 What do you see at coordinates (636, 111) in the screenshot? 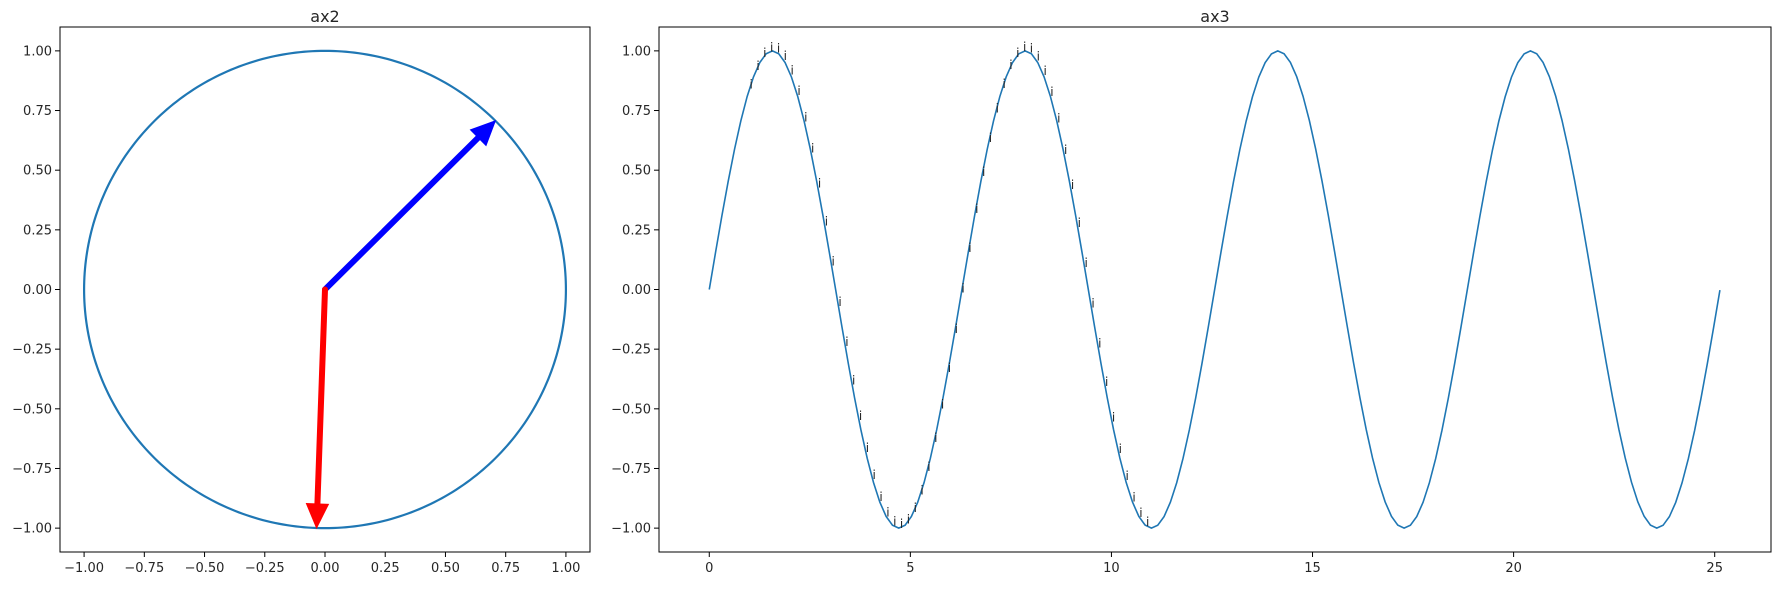
I see `y-tick-label-ax3: 0.75` at bounding box center [636, 111].